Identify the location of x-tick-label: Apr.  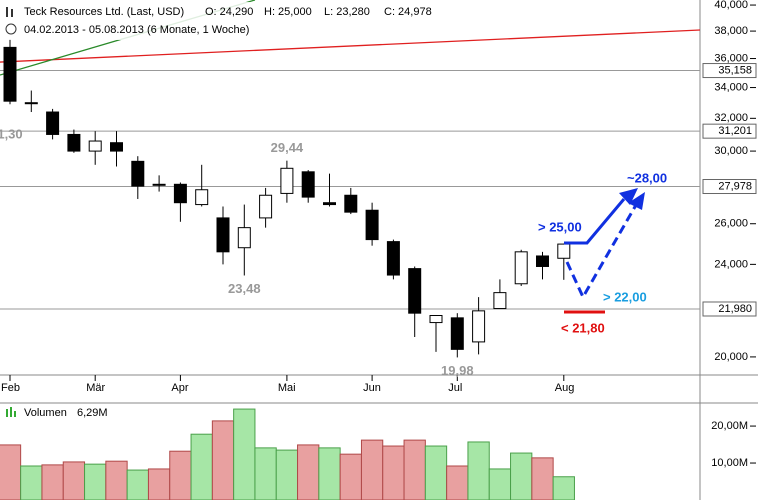
(179, 388).